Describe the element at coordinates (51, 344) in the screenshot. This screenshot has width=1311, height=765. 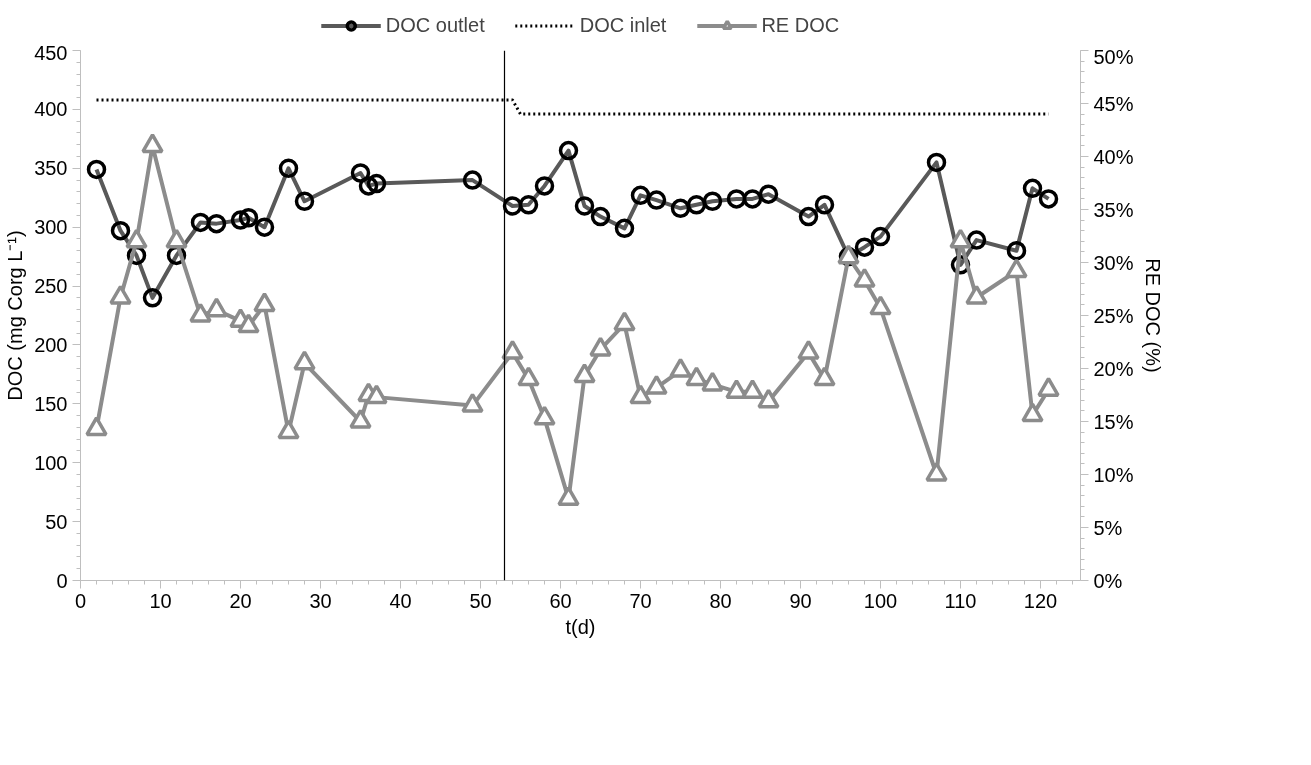
I see `y-tick-label: 200` at that location.